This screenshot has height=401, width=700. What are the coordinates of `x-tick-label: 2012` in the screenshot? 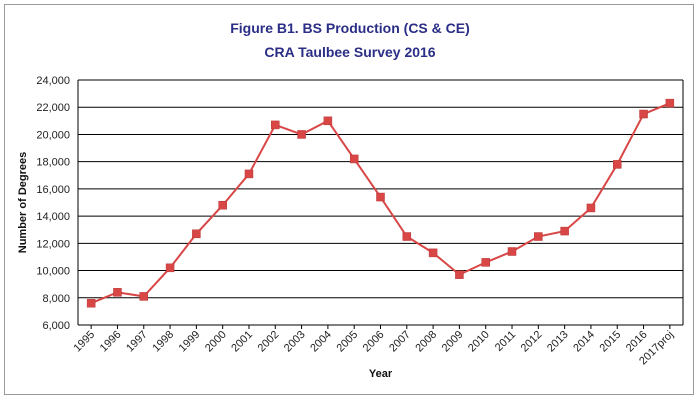 It's located at (532, 342).